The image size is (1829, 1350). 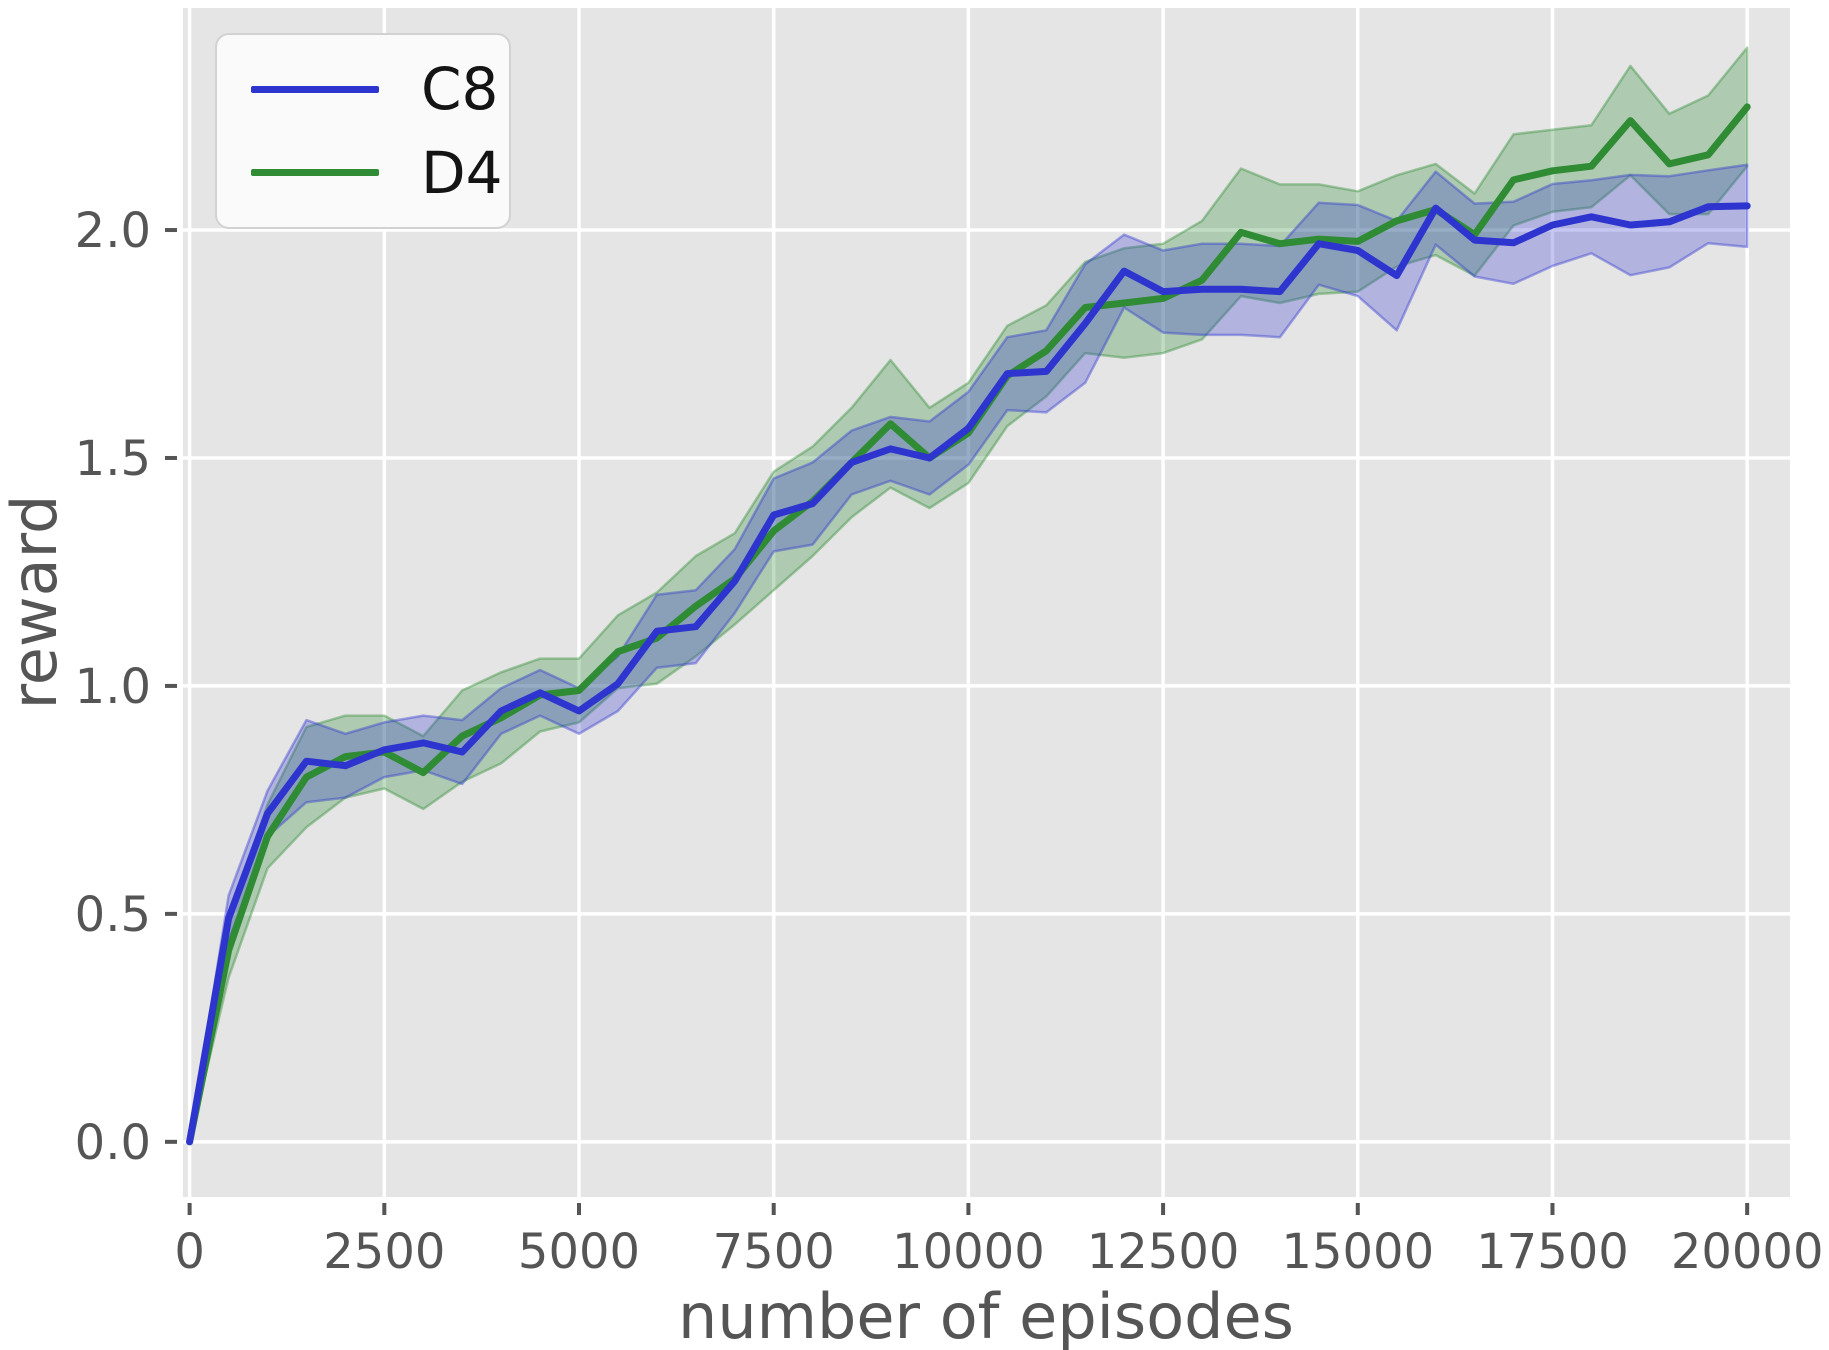 What do you see at coordinates (1357, 1252) in the screenshot?
I see `x-tick-label: 15000` at bounding box center [1357, 1252].